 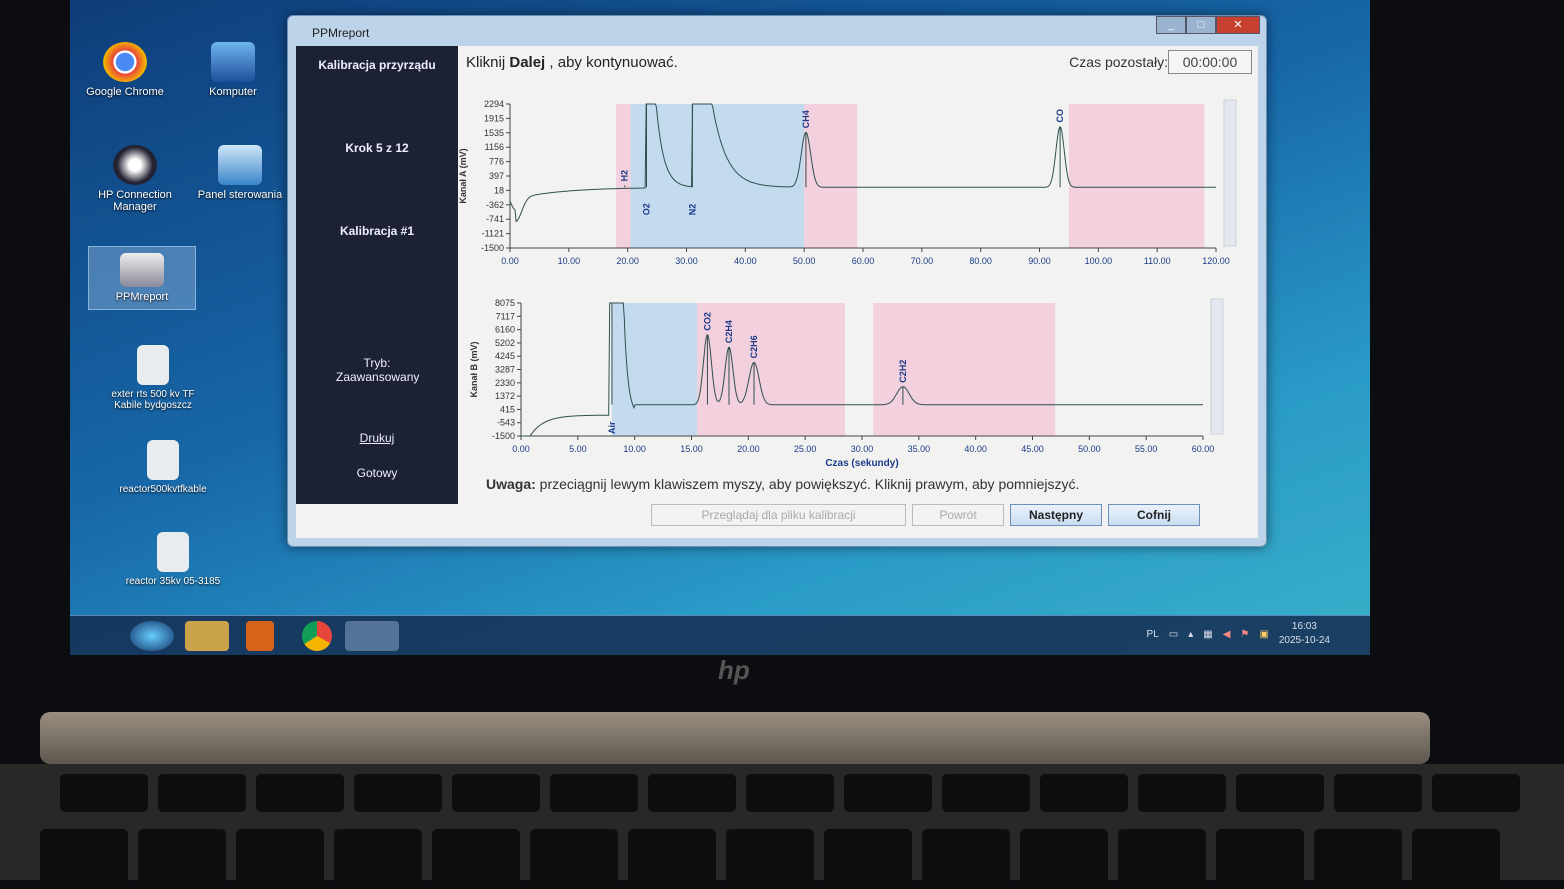 I want to click on desktop-icon-control-panel: Panel sterowania, so click(x=240, y=173).